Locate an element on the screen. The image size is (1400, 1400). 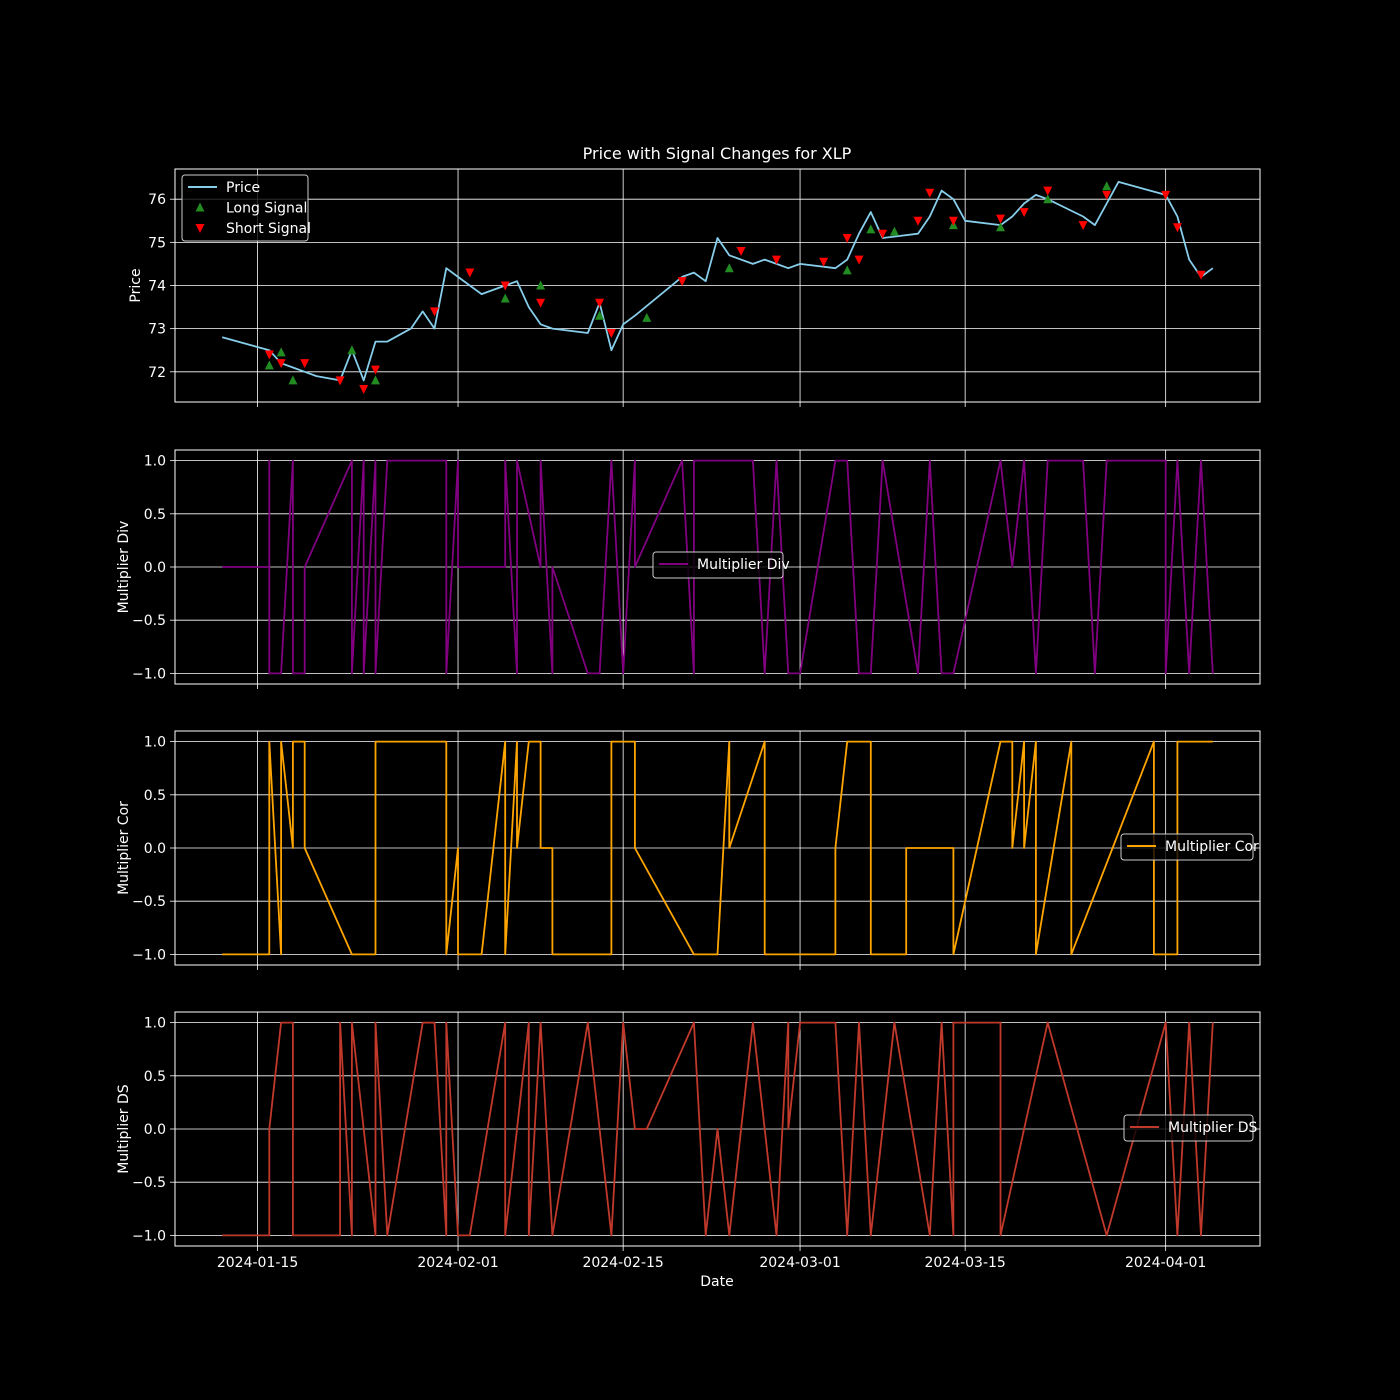
legend-label: Multiplier DS is located at coordinates (1212, 1128).